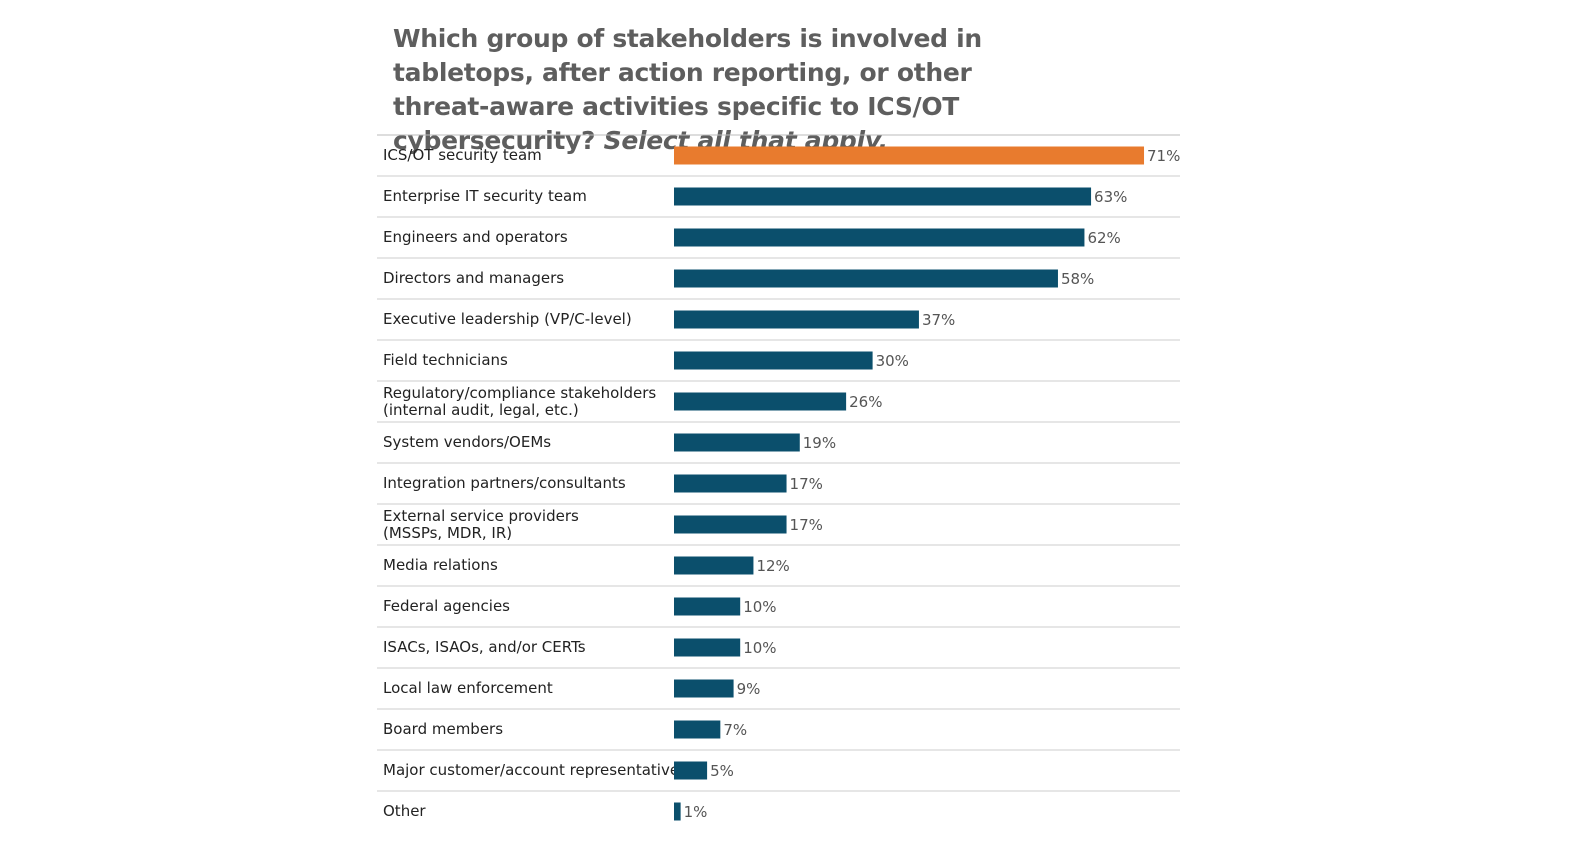  Describe the element at coordinates (462, 155) in the screenshot. I see `category-label: ICS/OT security team` at that location.